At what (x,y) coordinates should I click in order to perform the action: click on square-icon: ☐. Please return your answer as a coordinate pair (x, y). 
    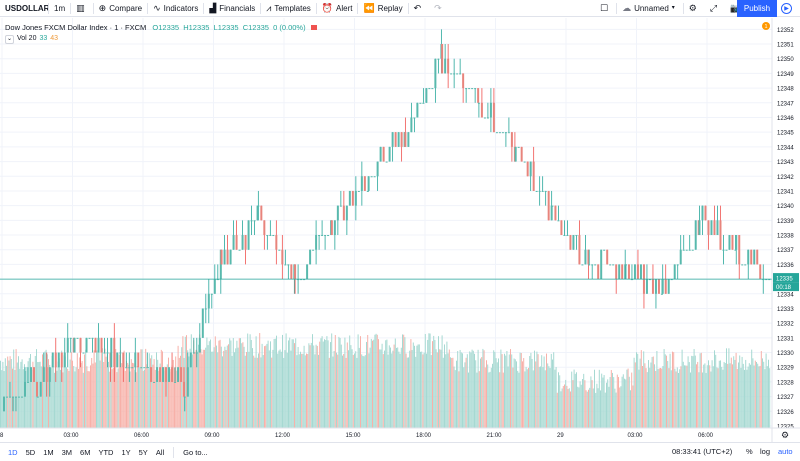
    Looking at the image, I should click on (604, 8).